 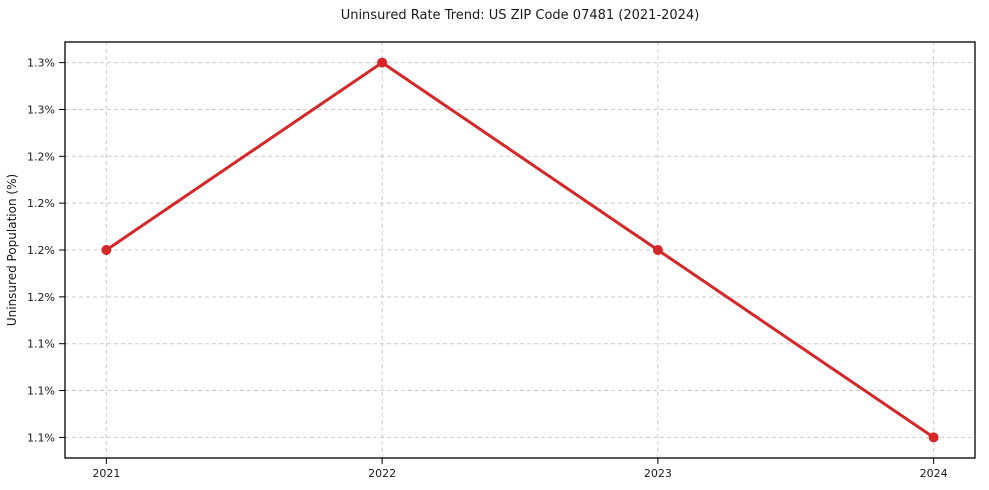 I want to click on x-tick-label: 2024, so click(x=934, y=473).